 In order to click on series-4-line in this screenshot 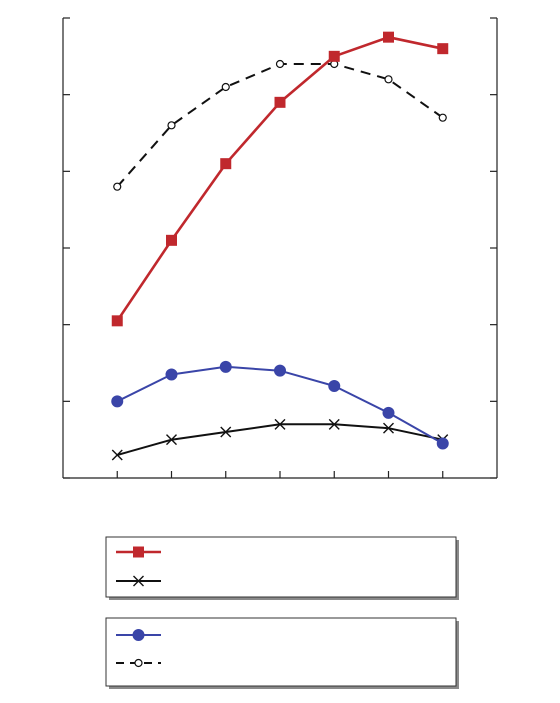, I will do `click(280, 125)`.